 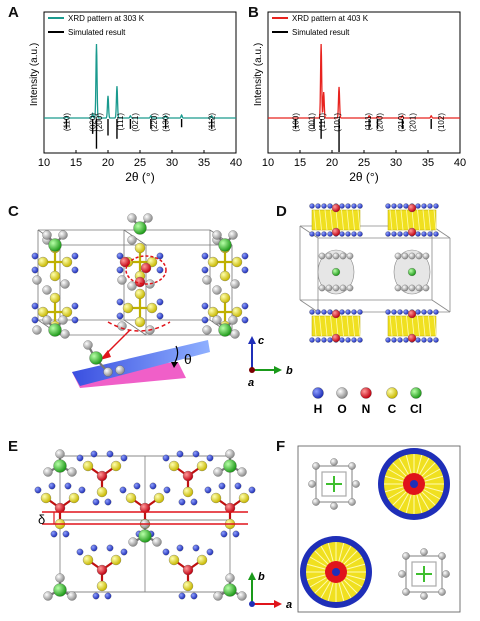 I want to click on axis-label-a: a, so click(x=289, y=605).